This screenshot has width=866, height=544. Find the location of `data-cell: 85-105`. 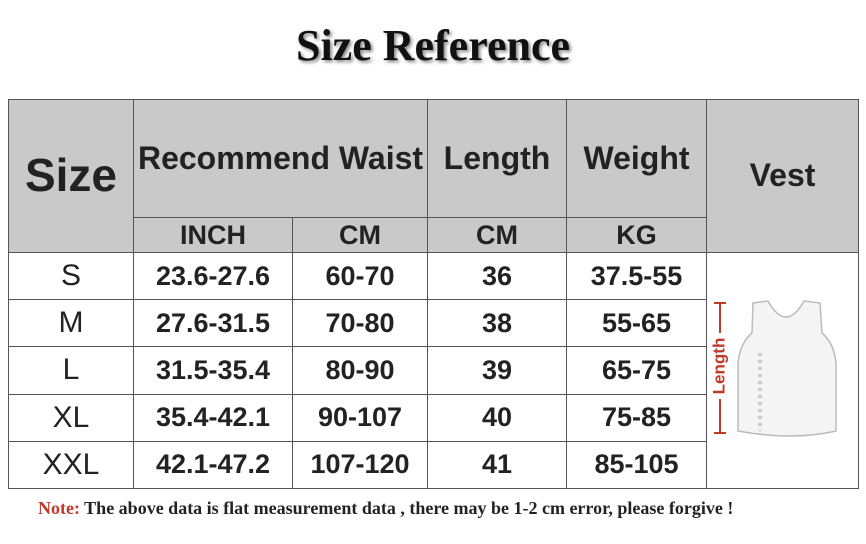

data-cell: 85-105 is located at coordinates (636, 465).